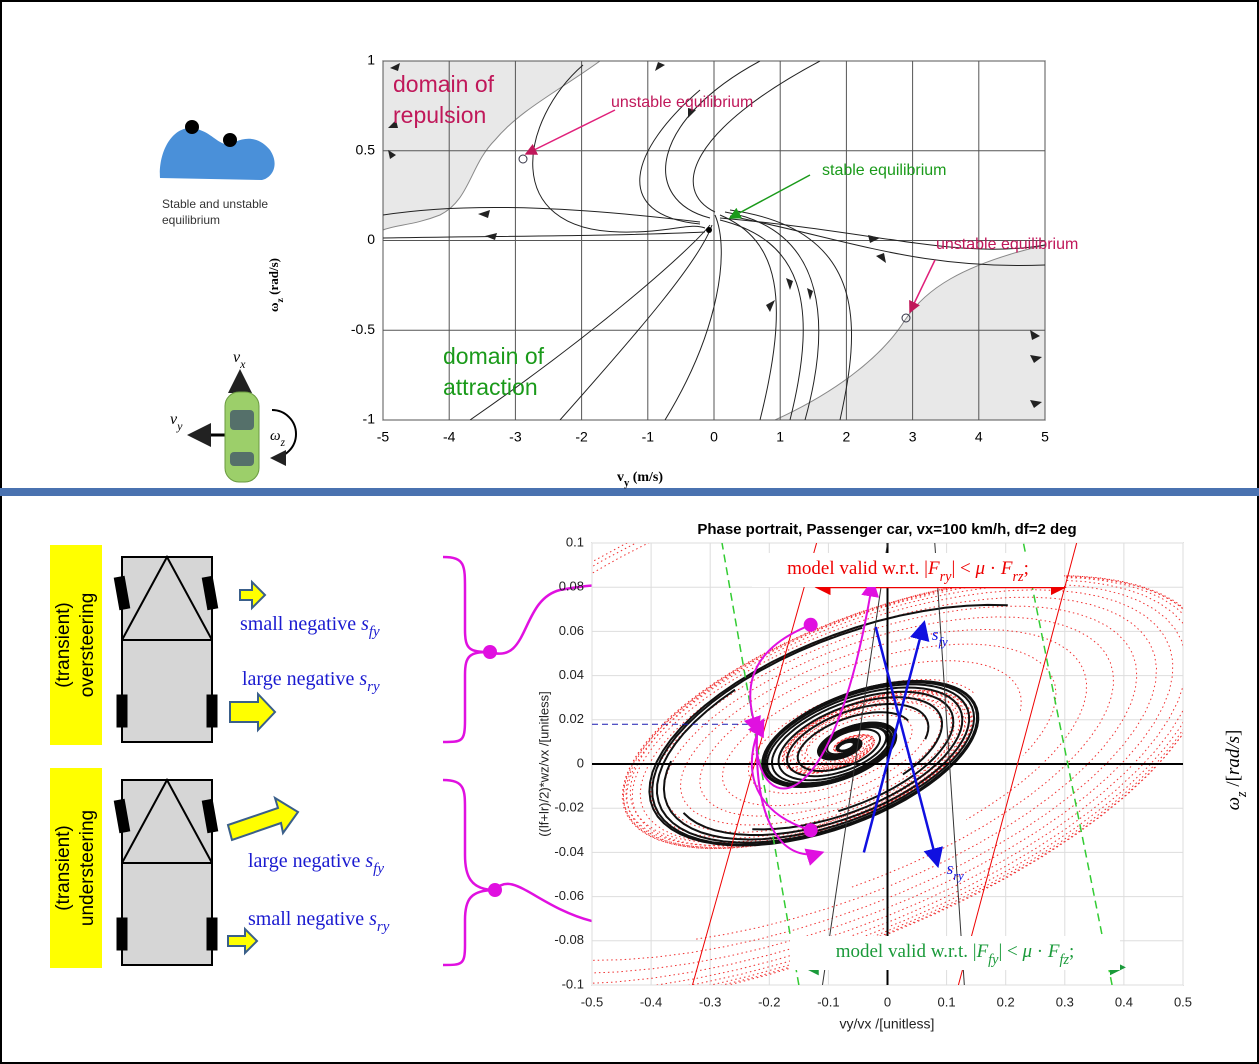 The height and width of the screenshot is (1064, 1259). I want to click on slip-label: small negative sfy, so click(310, 627).